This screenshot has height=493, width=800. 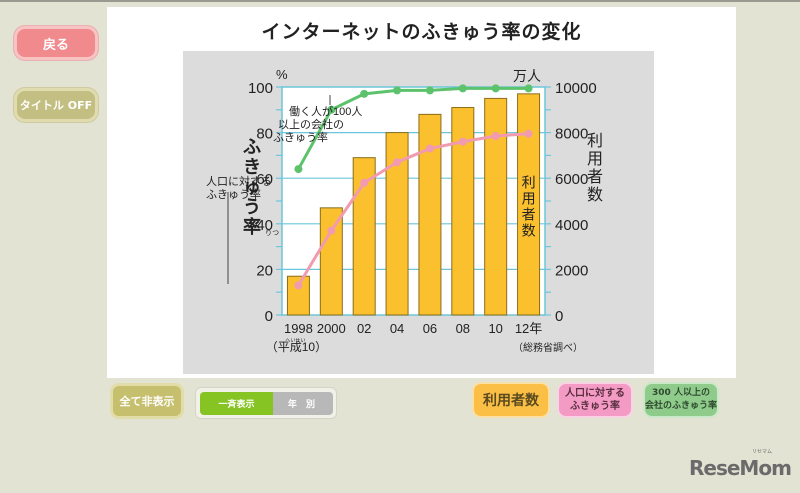 What do you see at coordinates (571, 225) in the screenshot?
I see `right-axis-tick-label: 4000` at bounding box center [571, 225].